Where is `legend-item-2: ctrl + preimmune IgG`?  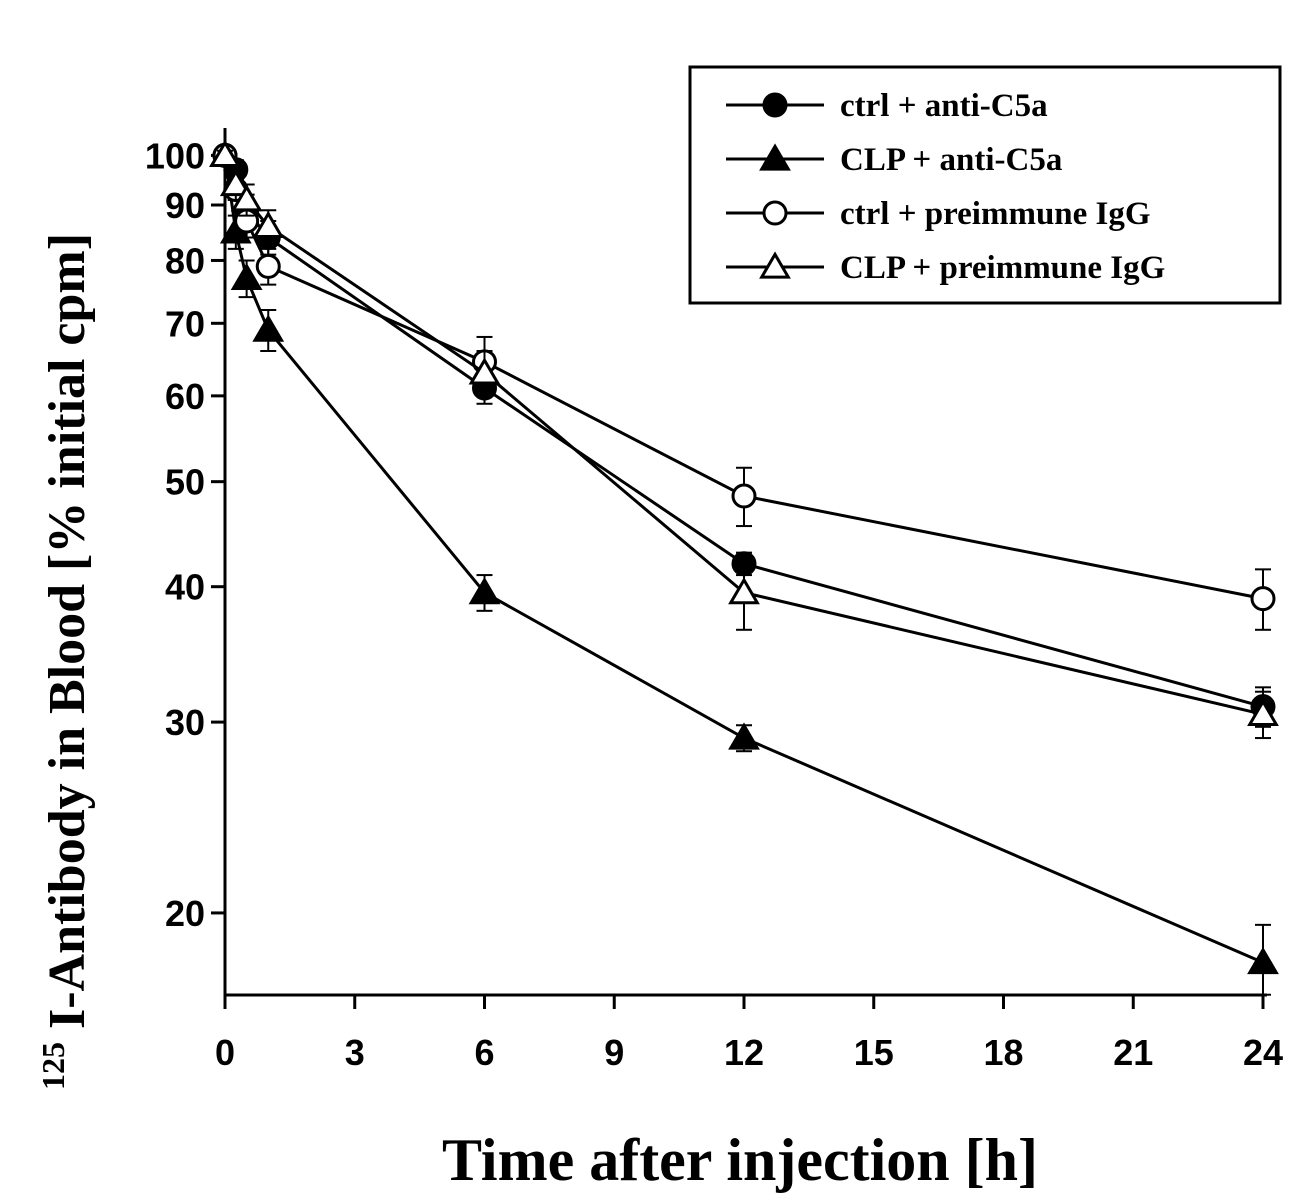
legend-item-2: ctrl + preimmune IgG is located at coordinates (938, 214).